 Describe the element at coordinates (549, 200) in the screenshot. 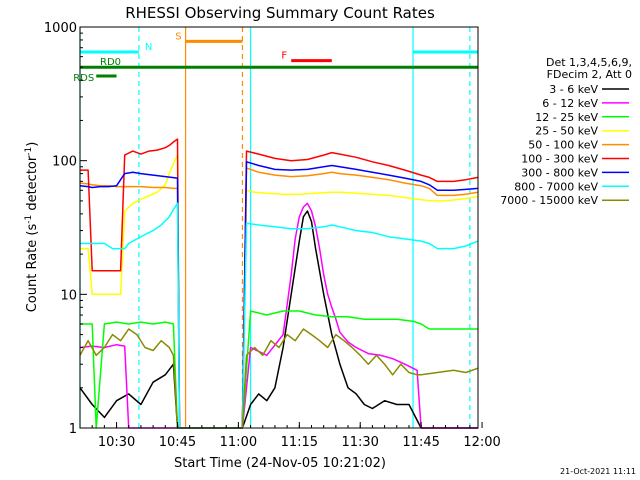

I see `legend-label-8: 7000 - 15000 keV` at that location.